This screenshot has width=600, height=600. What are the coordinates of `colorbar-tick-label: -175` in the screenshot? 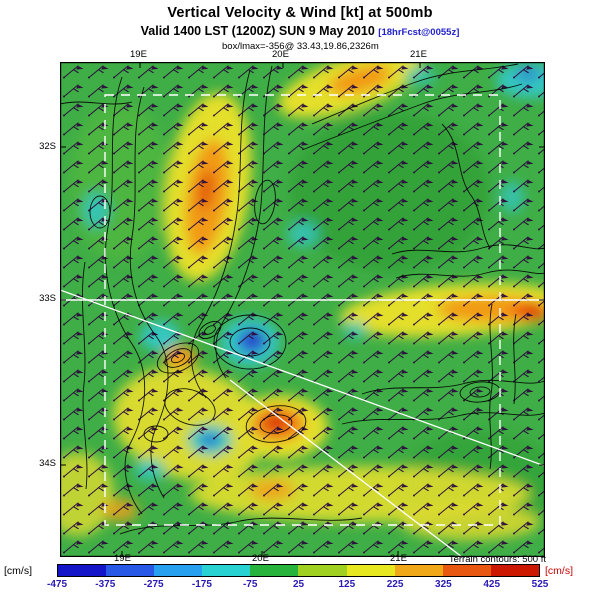 It's located at (201, 584).